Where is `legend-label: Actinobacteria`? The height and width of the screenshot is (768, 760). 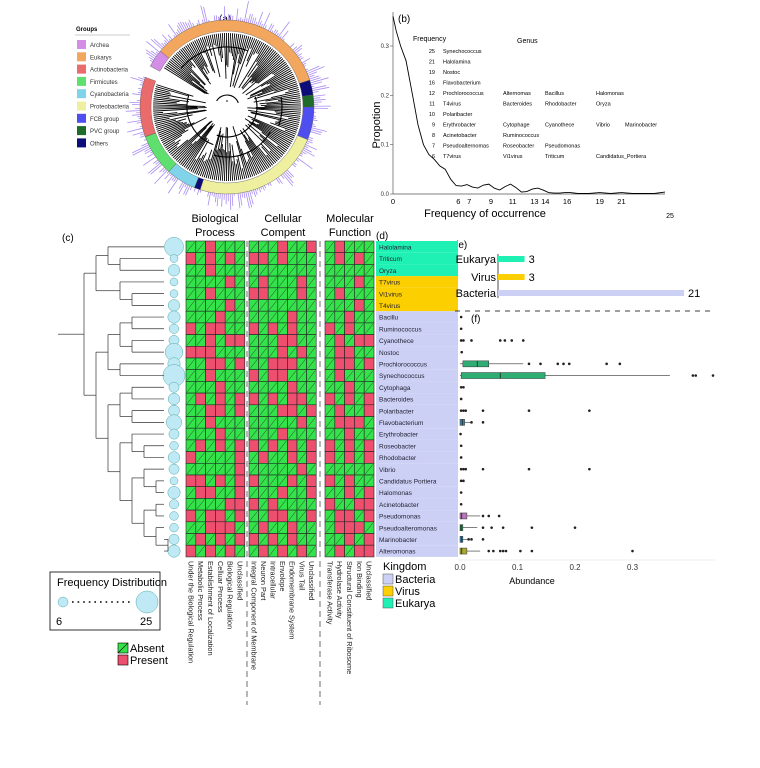 legend-label: Actinobacteria is located at coordinates (109, 71).